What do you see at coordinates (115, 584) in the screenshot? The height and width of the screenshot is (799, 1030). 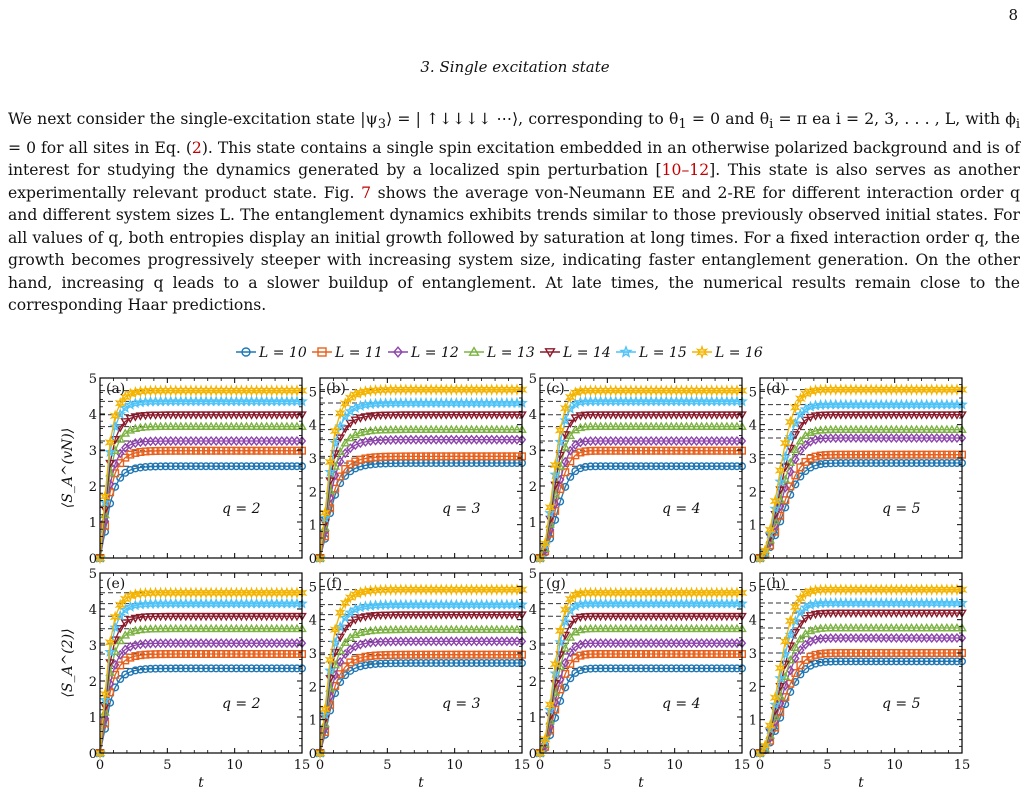 I see `panel-letter: (e)` at bounding box center [115, 584].